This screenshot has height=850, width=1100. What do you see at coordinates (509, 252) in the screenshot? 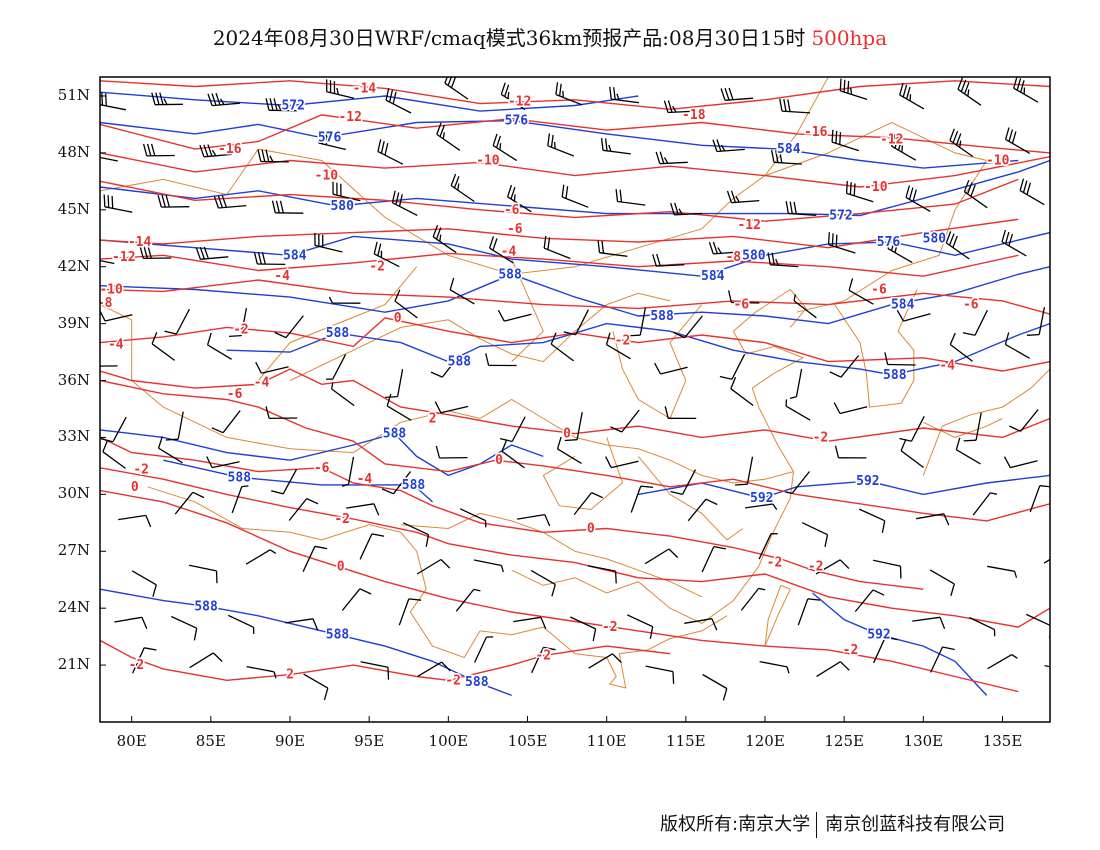
I see `contour-label: -4` at bounding box center [509, 252].